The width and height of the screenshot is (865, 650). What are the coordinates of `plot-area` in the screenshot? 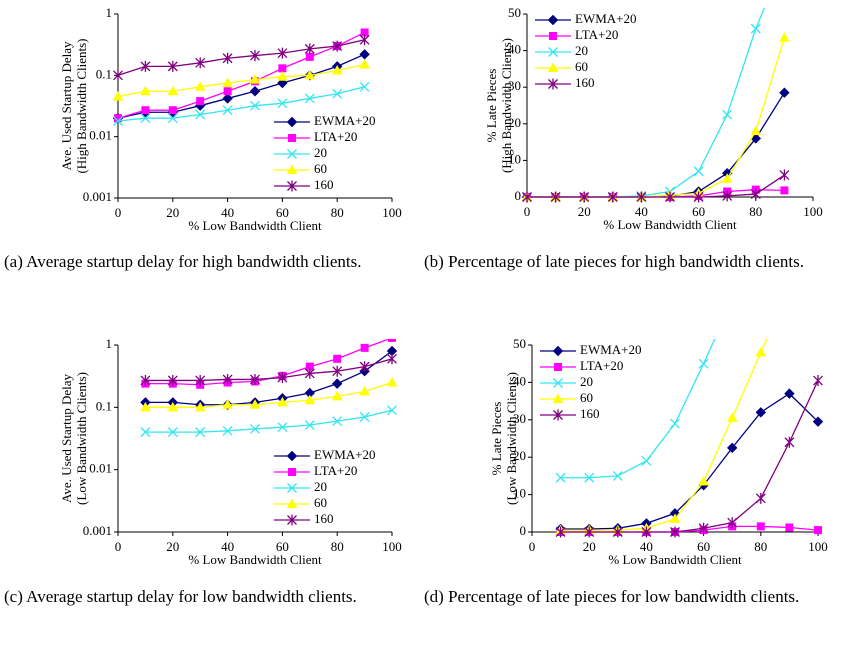 It's located at (689, 383).